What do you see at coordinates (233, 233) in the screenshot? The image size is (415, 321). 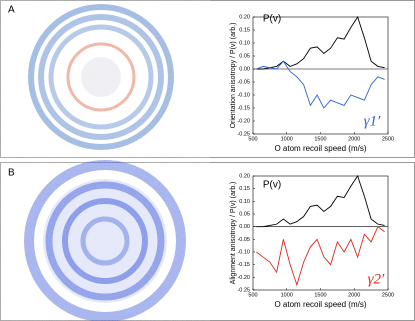 I see `y-axis-label: Alignment anisotropy / P(v) (arb.)` at bounding box center [233, 233].